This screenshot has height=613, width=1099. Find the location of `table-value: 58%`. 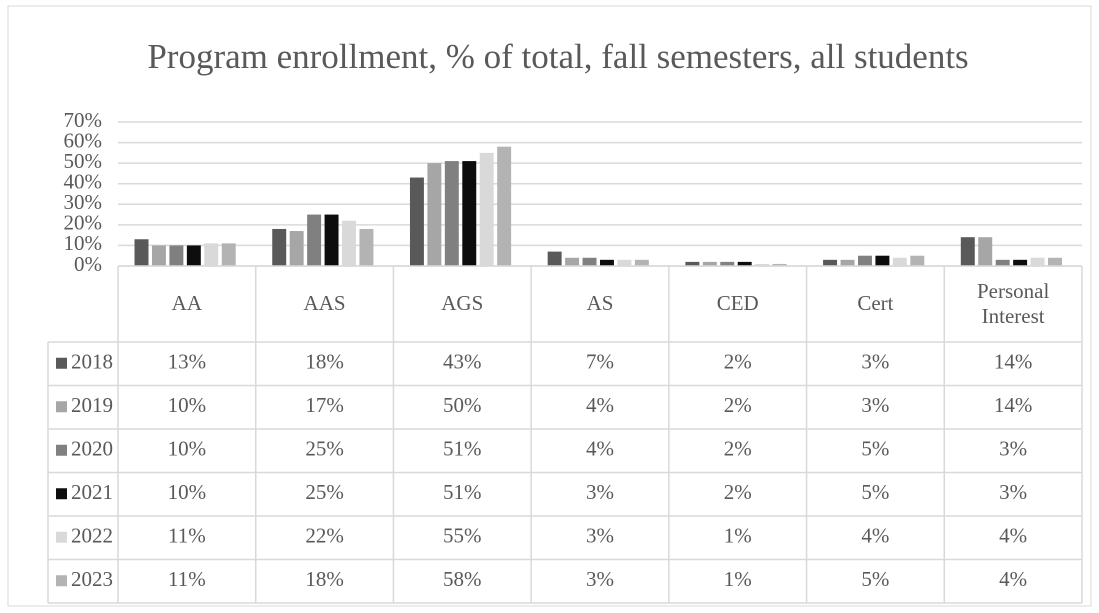

table-value: 58% is located at coordinates (462, 579).